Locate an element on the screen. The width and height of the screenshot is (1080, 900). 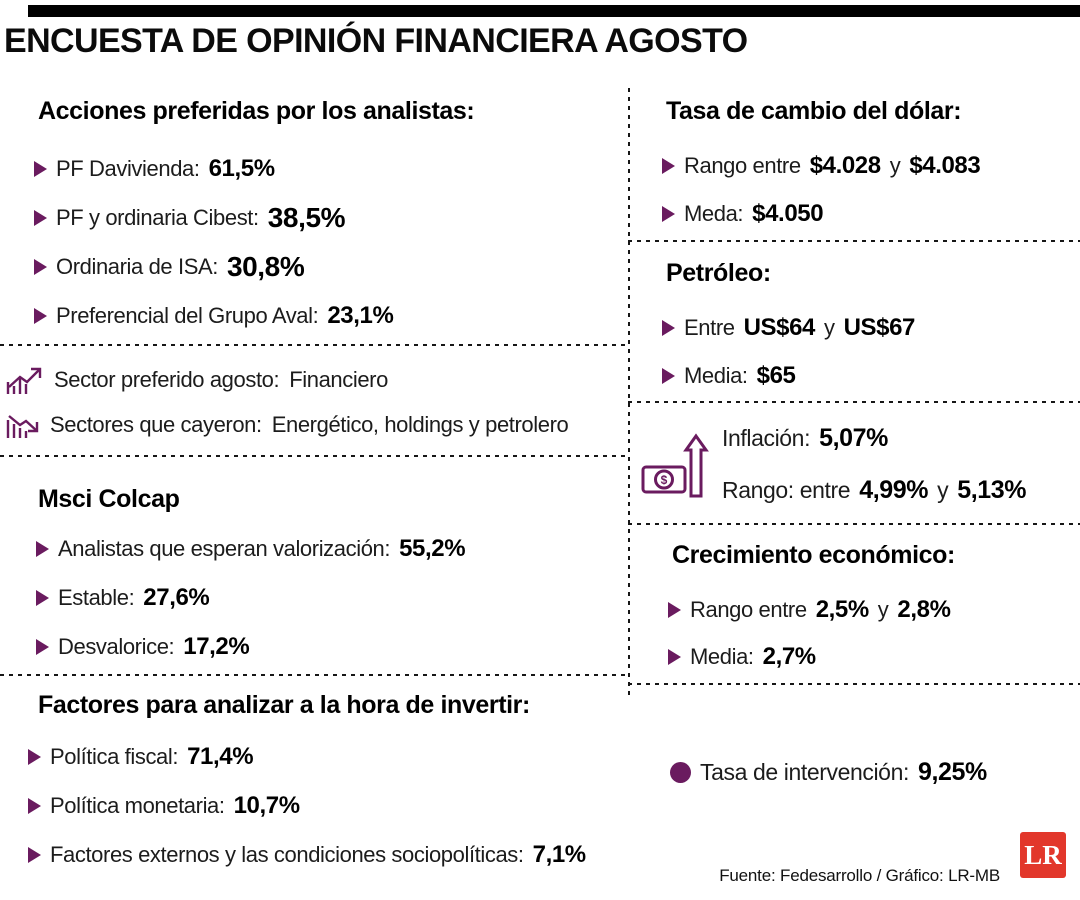
section-heading: Msci Colcap is located at coordinates (109, 499).